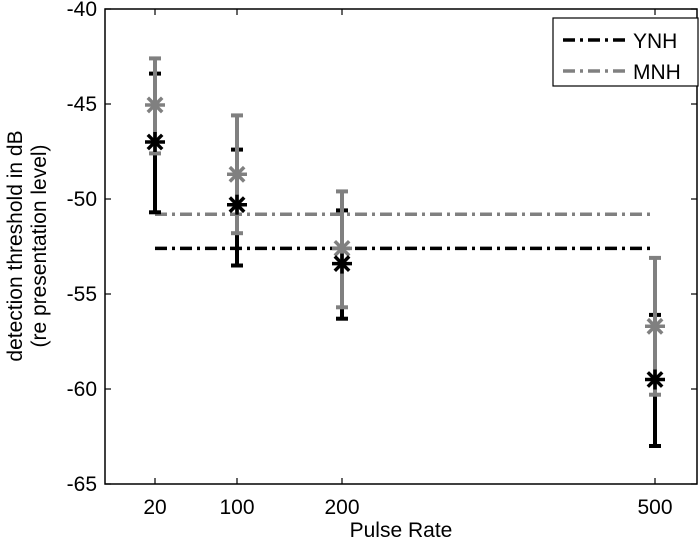 This screenshot has height=543, width=700. Describe the element at coordinates (39, 245) in the screenshot. I see `y-axis-label-line2: (re presentation level)` at that location.